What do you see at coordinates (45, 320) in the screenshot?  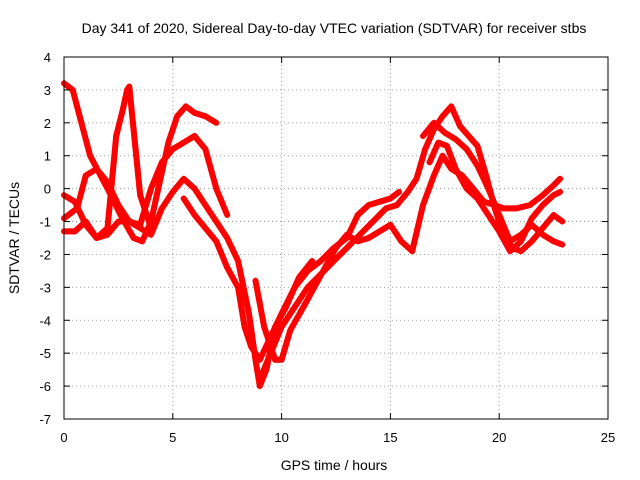 I see `y-tick-label: -4` at bounding box center [45, 320].